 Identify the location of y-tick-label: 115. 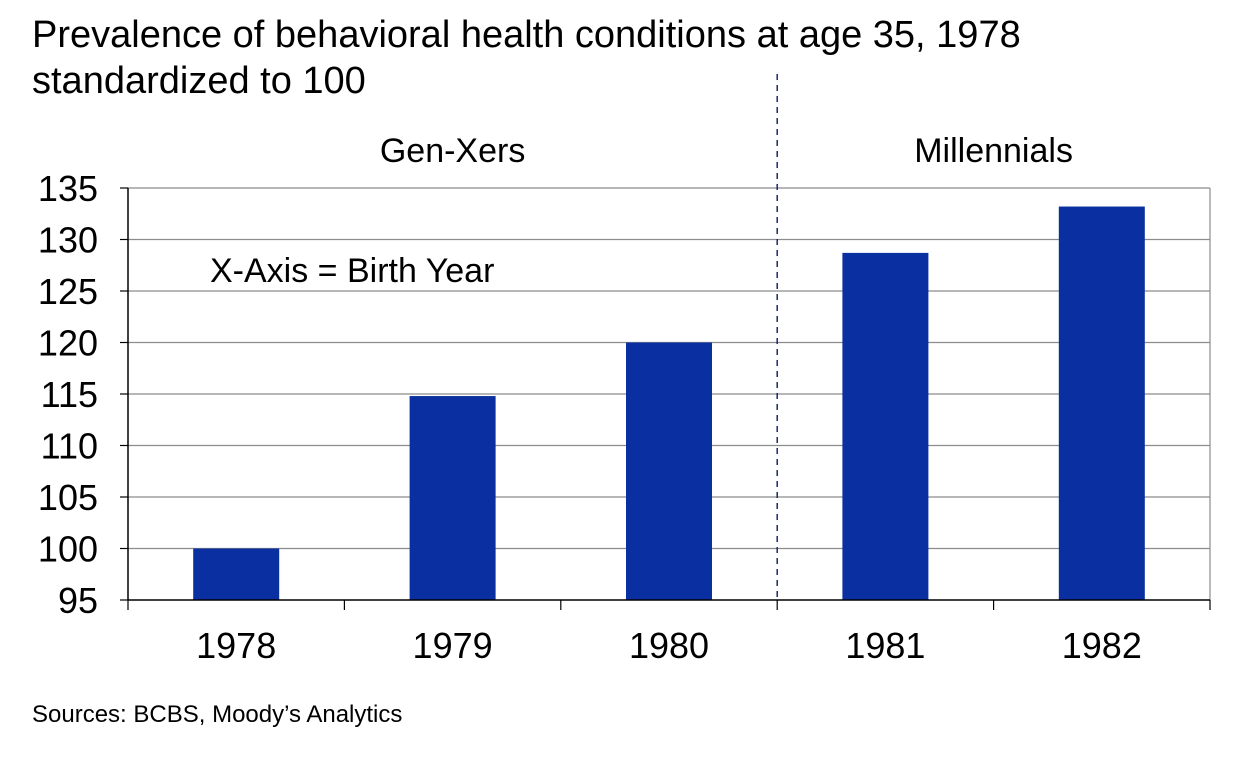
(69, 394).